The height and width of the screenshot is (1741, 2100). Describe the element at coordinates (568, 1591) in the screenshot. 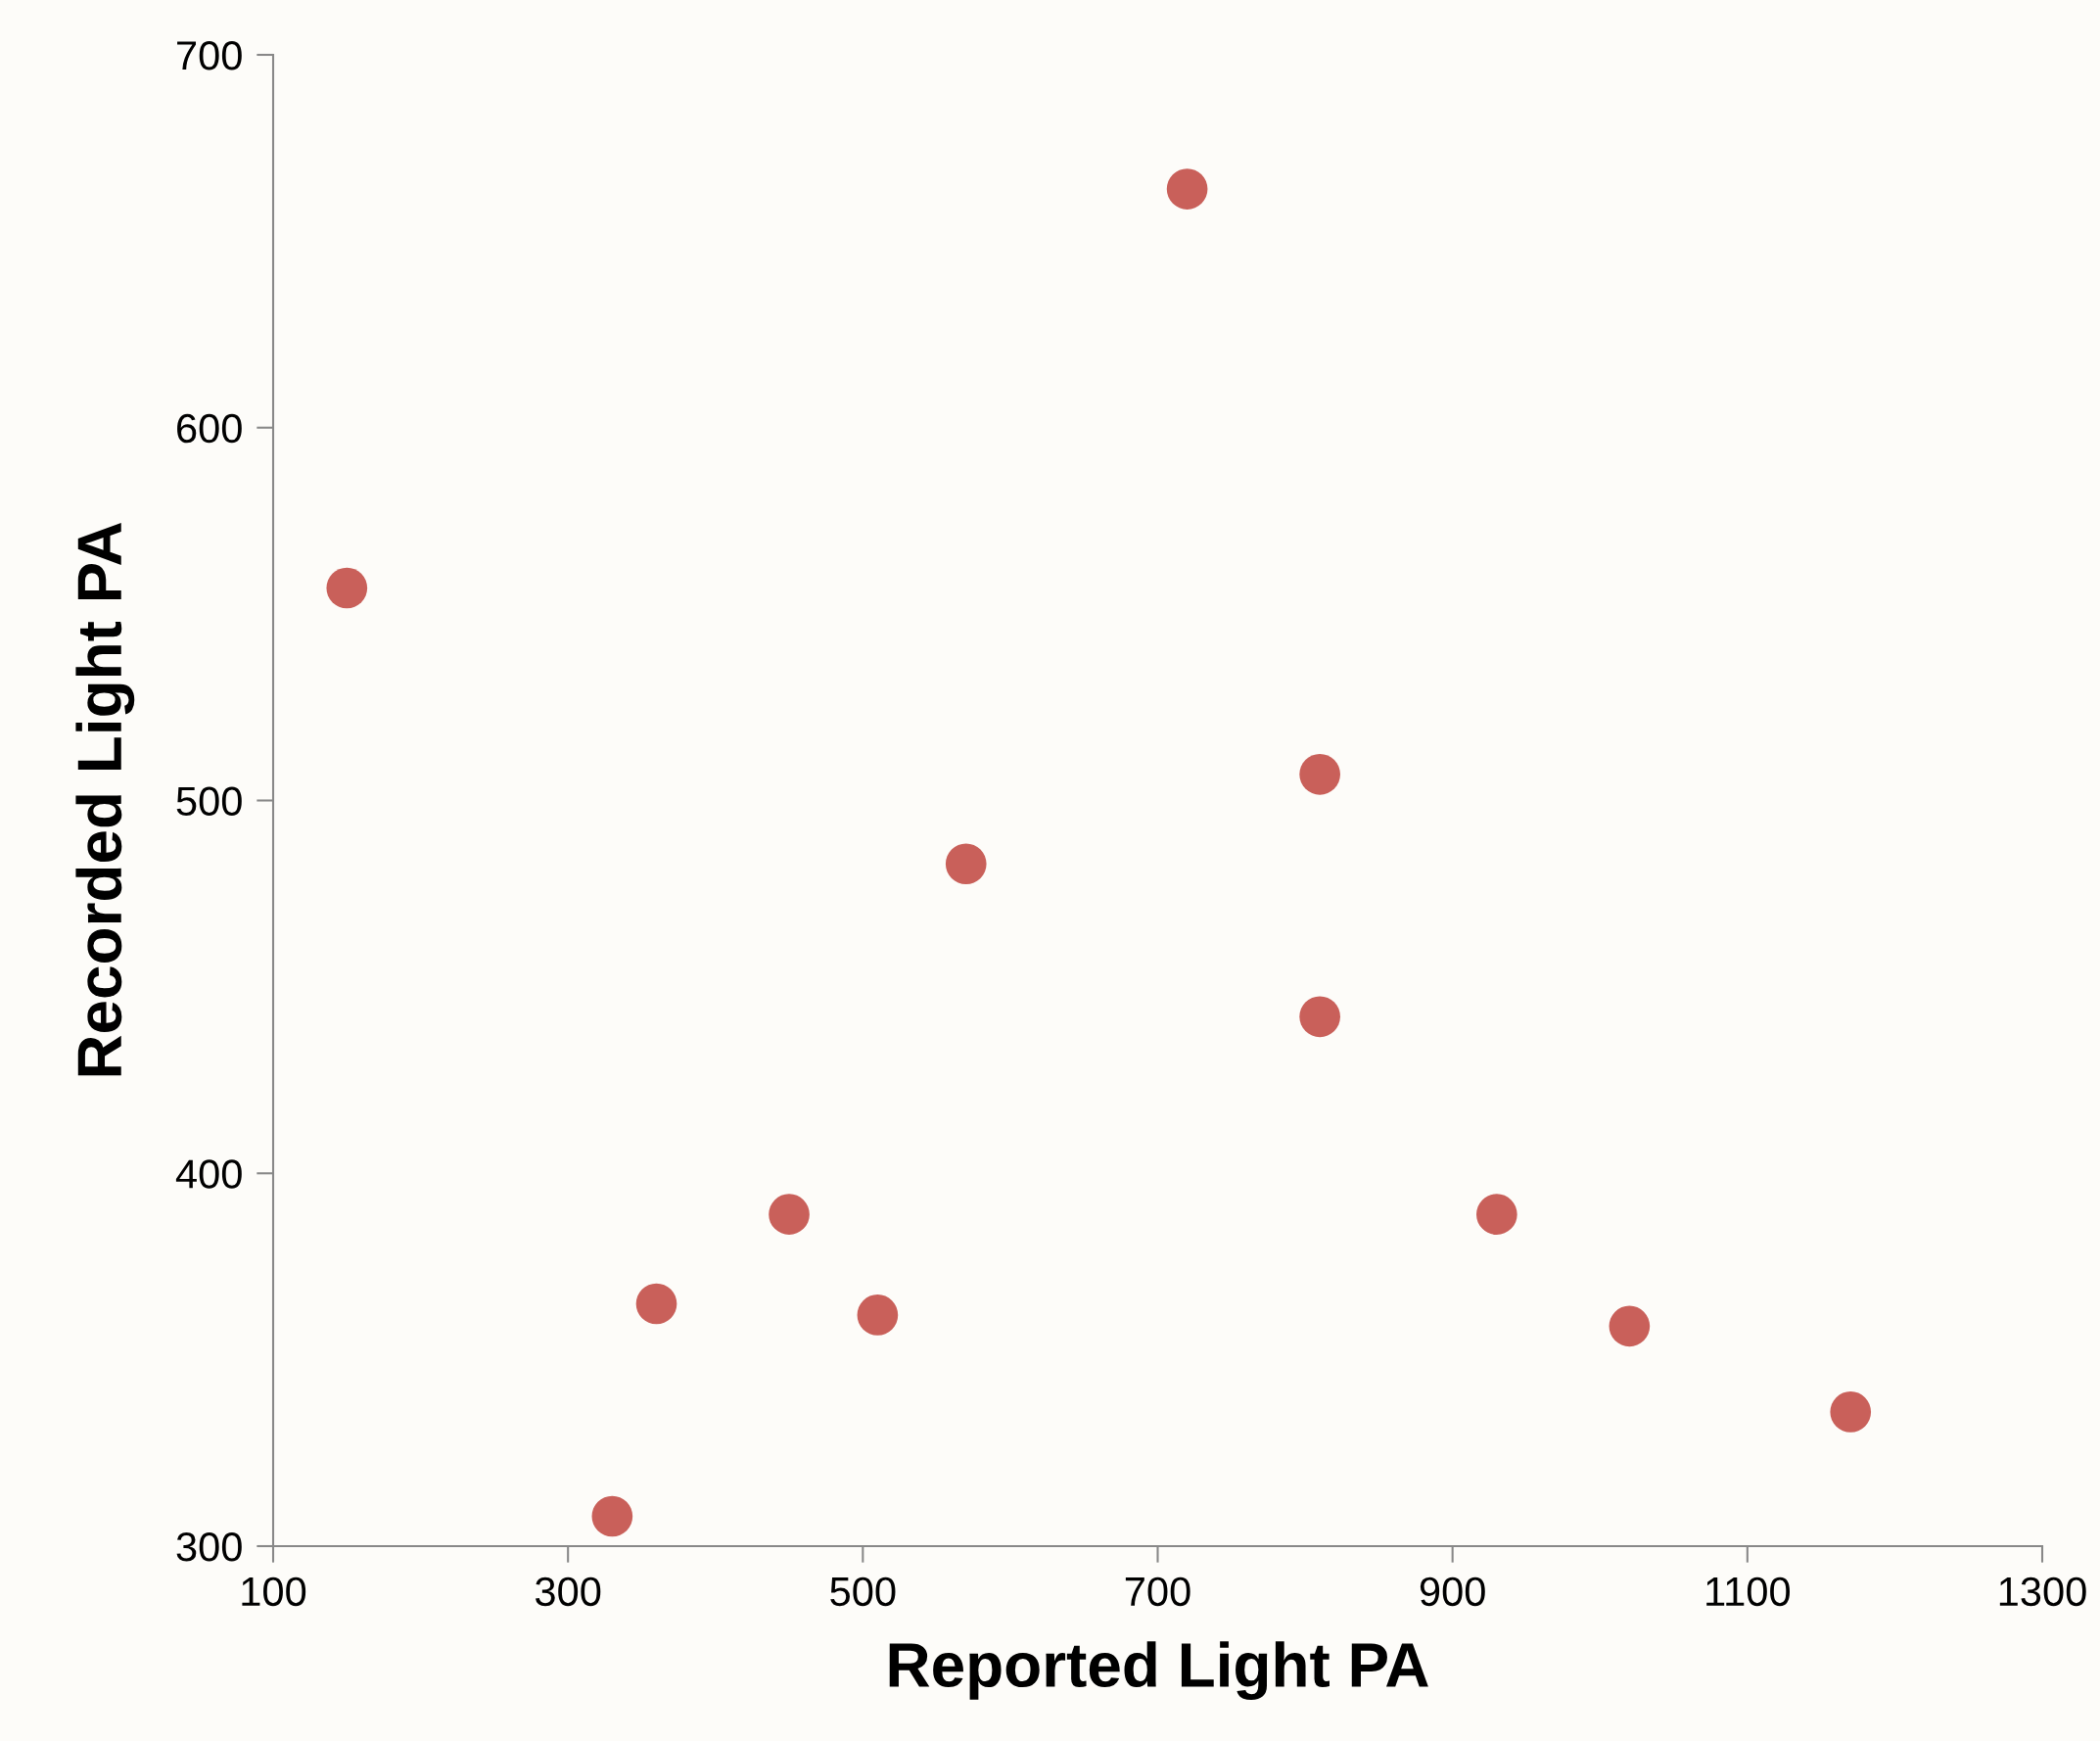

I see `x-tick-label: 300` at that location.